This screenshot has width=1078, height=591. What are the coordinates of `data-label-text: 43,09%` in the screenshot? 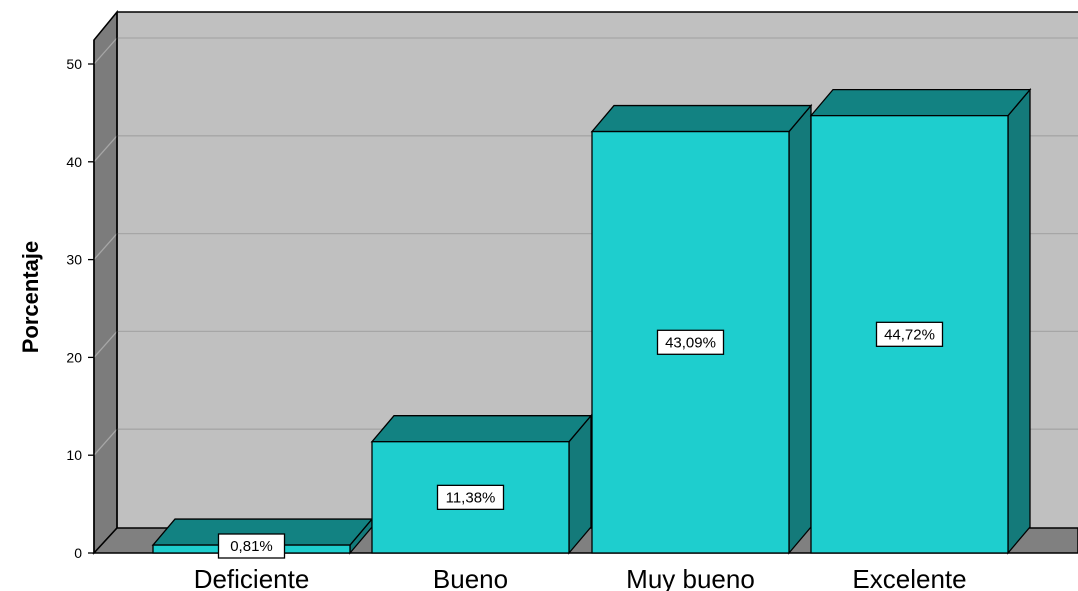 It's located at (690, 342).